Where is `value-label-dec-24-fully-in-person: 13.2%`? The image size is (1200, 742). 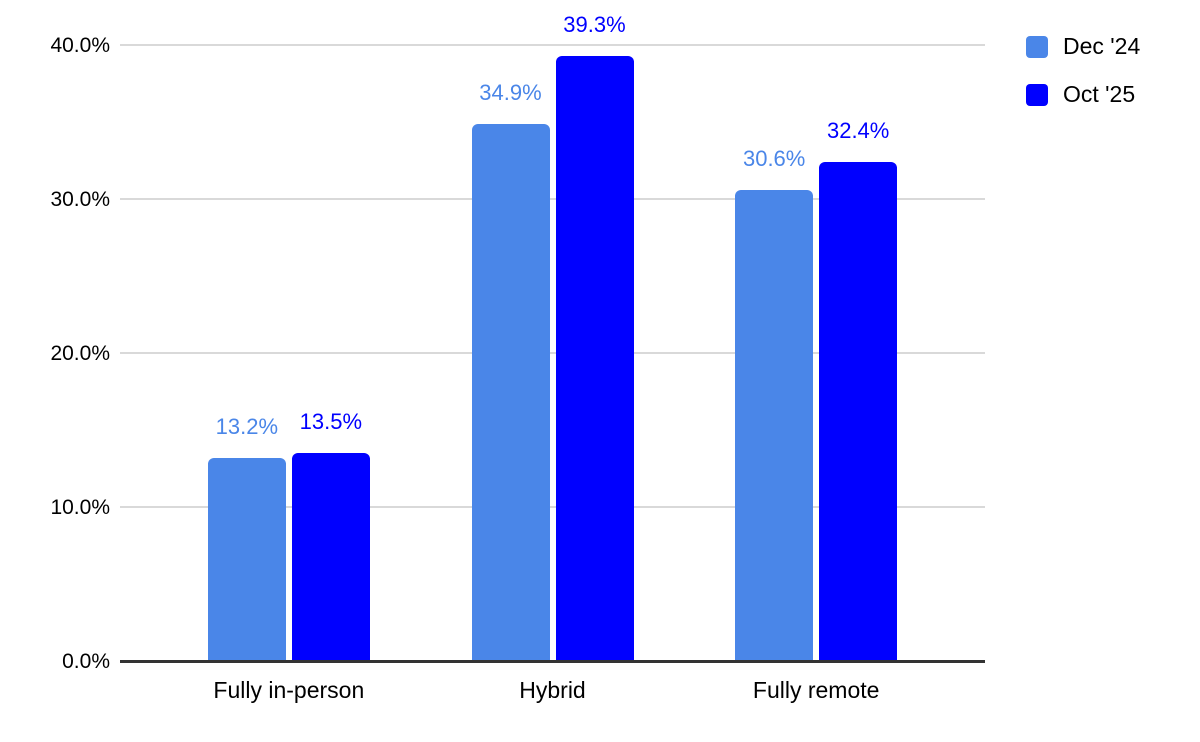
value-label-dec-24-fully-in-person: 13.2% is located at coordinates (247, 426).